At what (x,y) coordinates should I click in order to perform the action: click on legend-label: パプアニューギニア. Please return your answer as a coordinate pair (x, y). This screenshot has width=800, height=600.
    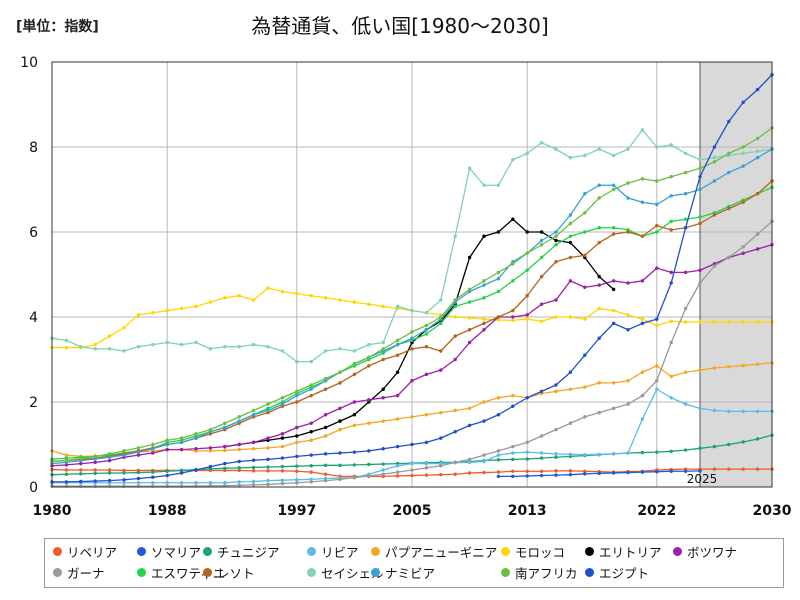
    Looking at the image, I should click on (441, 552).